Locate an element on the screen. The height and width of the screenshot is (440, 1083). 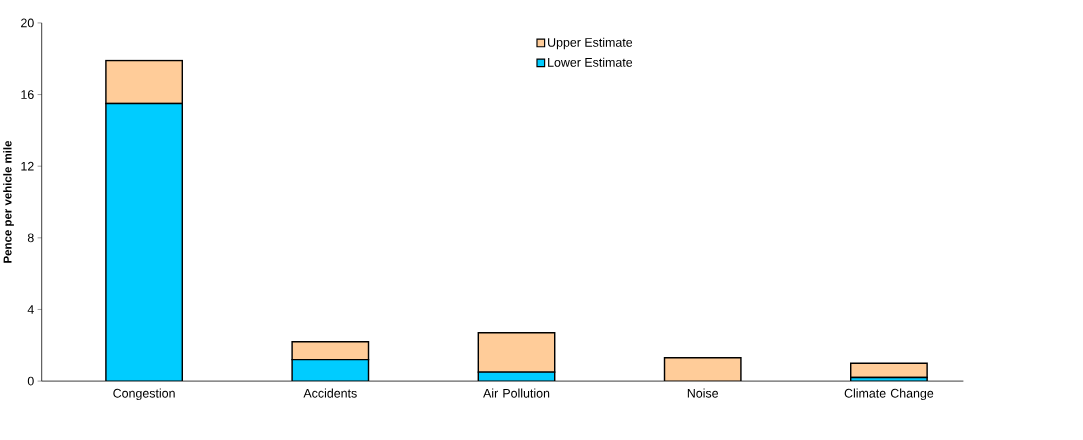
legend-label: Lower Estimate is located at coordinates (590, 62).